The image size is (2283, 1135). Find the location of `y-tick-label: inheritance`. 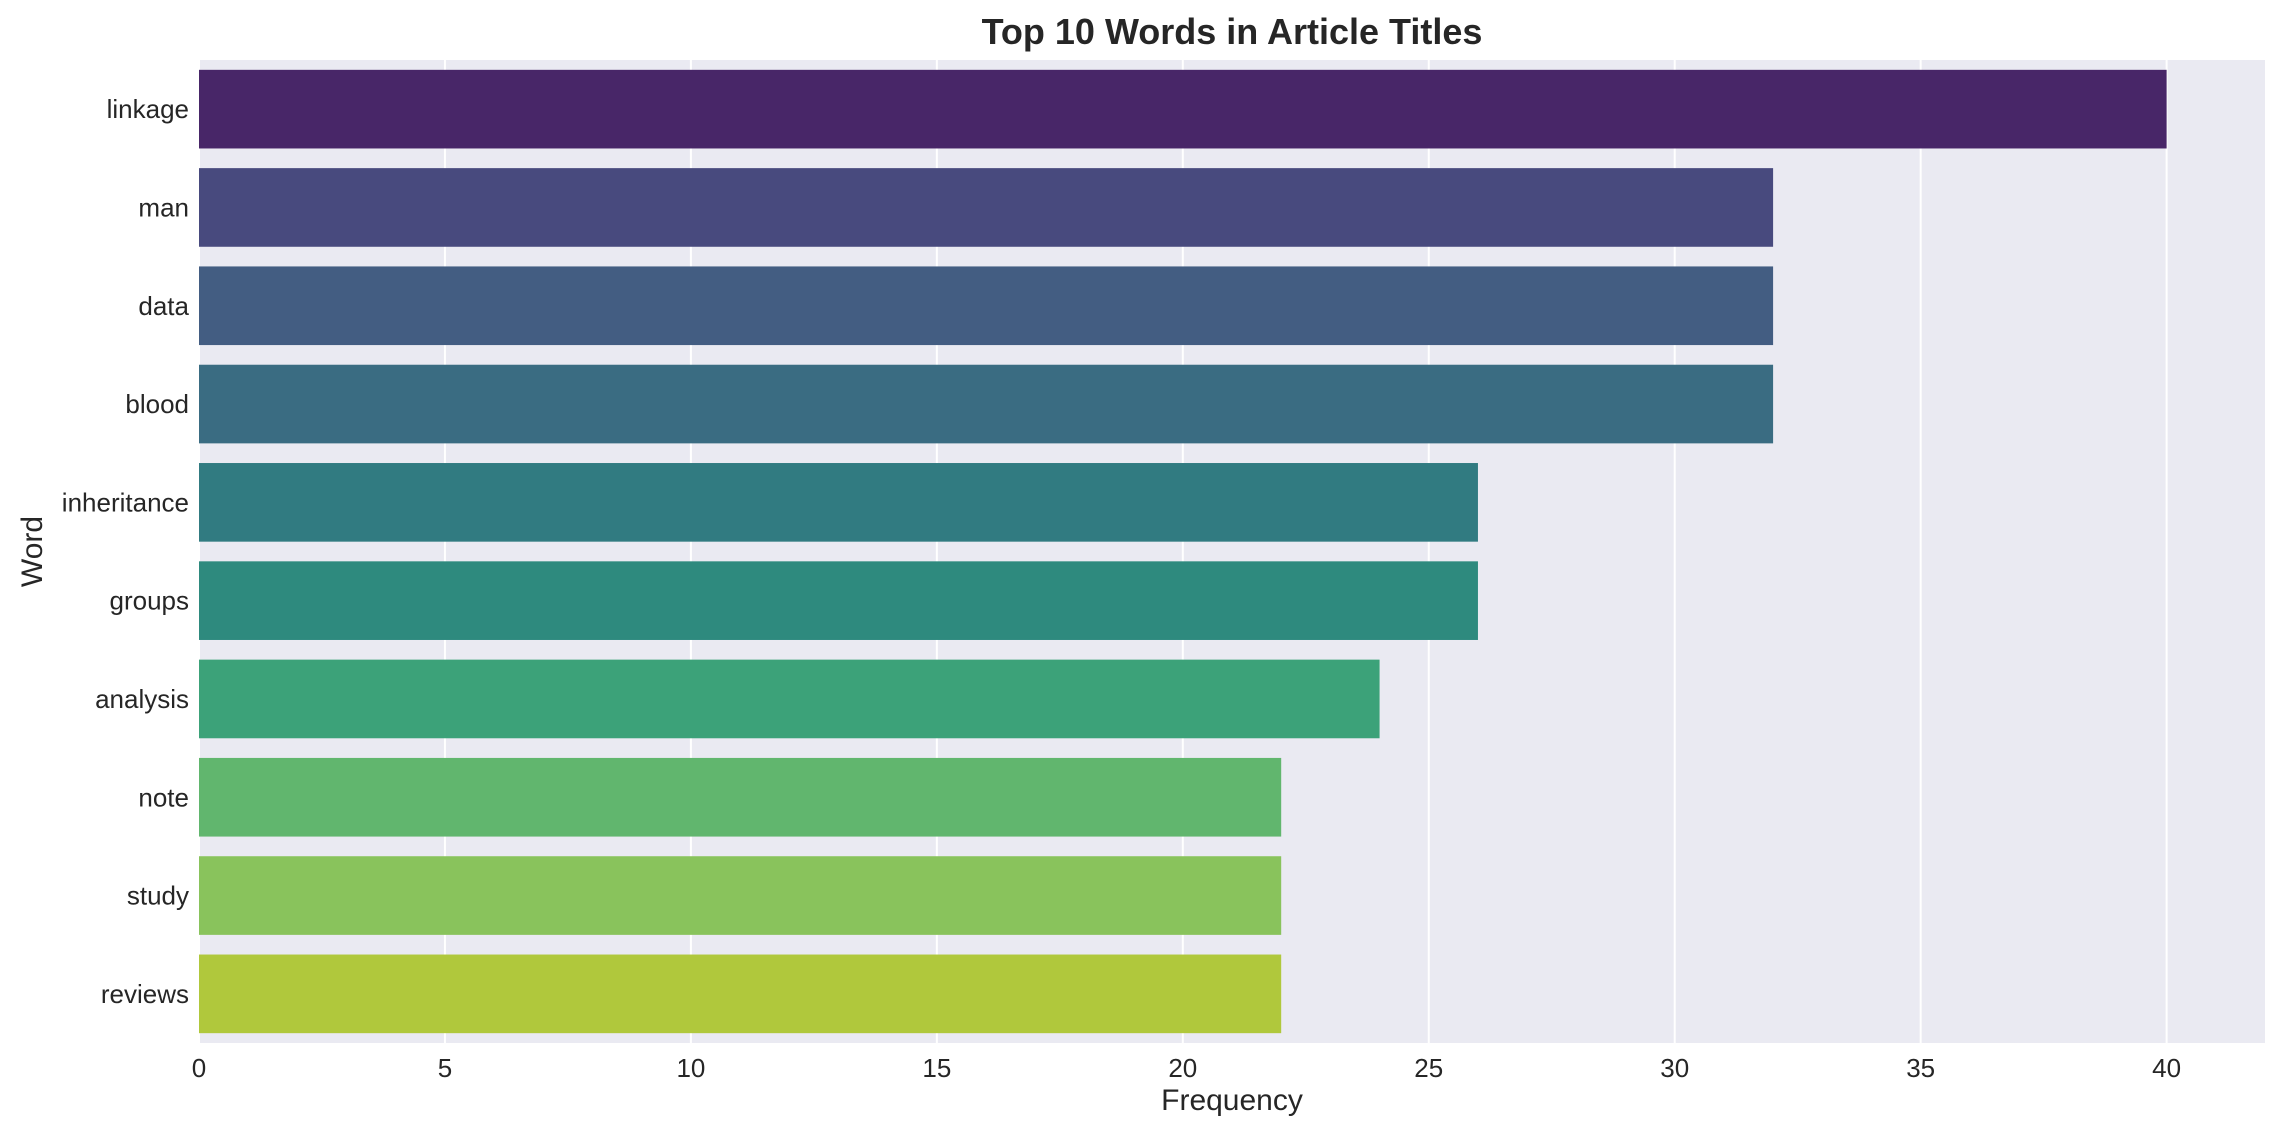

y-tick-label: inheritance is located at coordinates (125, 502).